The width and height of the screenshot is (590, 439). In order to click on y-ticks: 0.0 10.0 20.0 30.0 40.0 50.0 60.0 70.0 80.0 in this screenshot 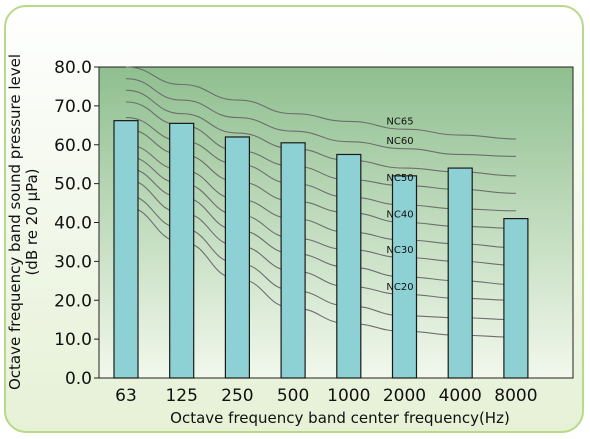, I will do `click(76, 223)`.